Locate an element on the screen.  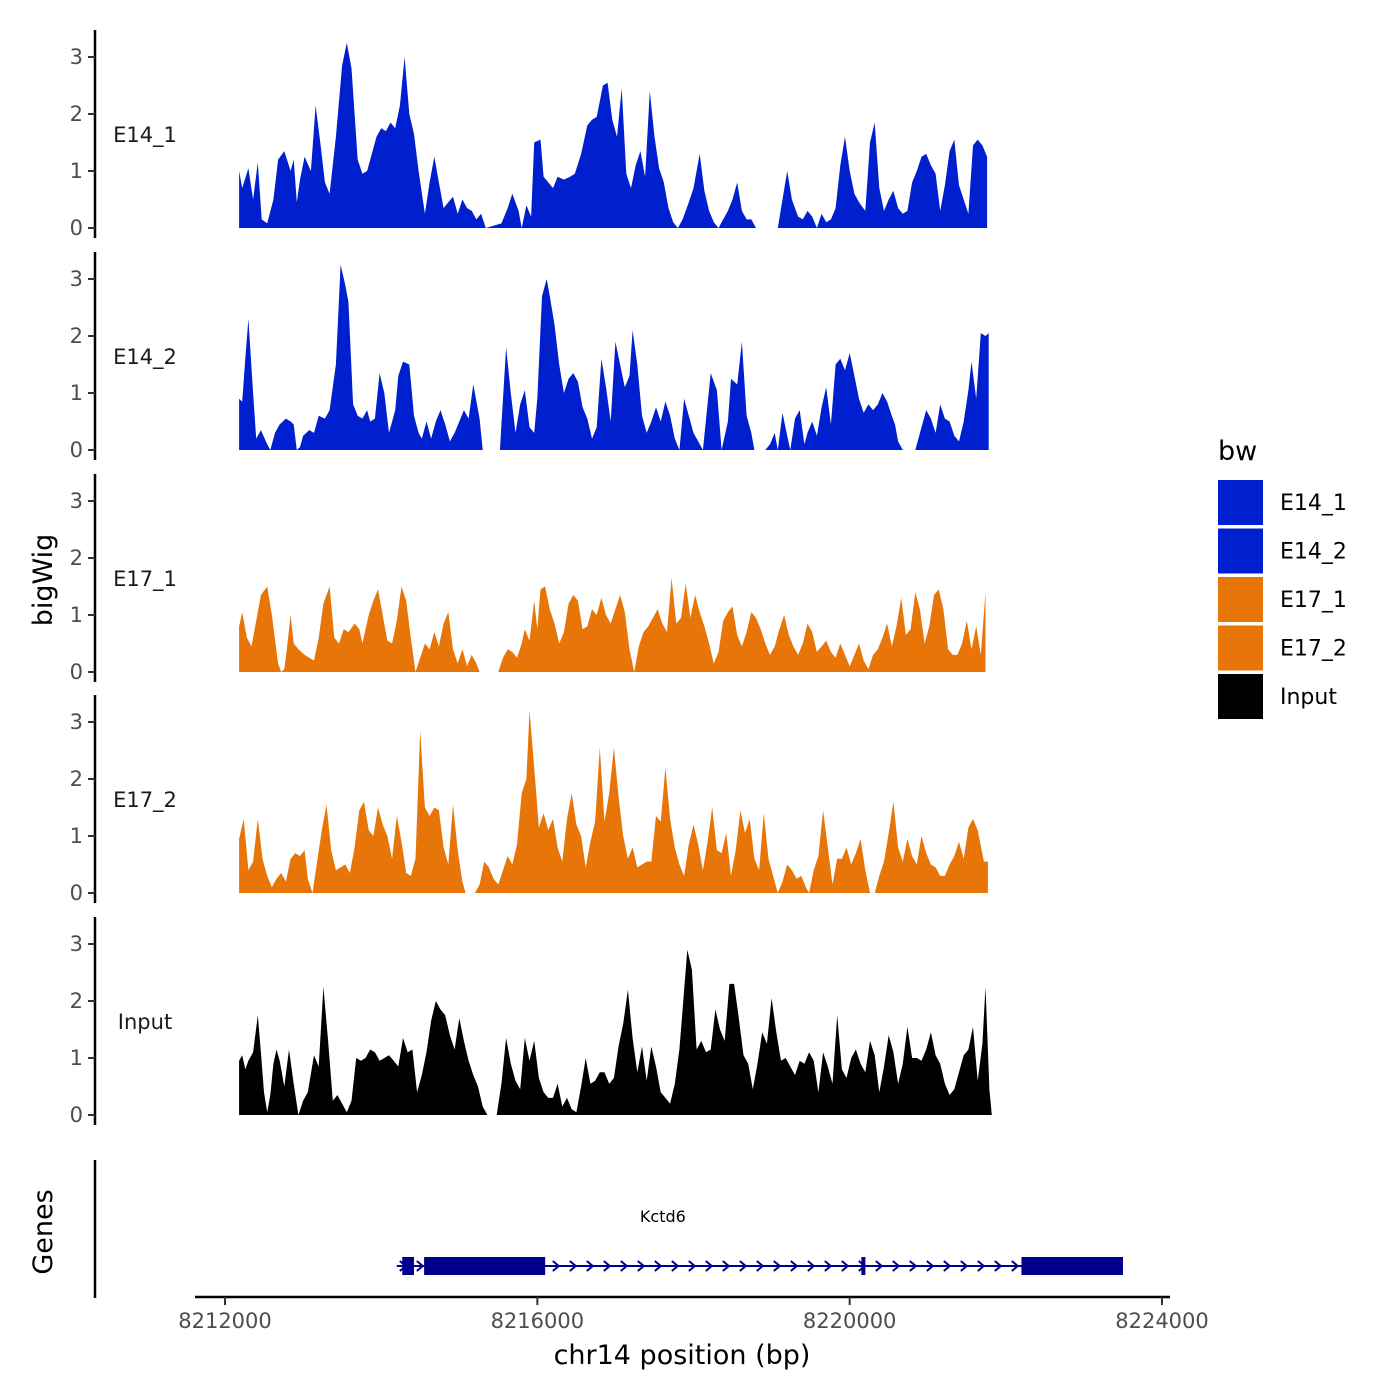
track-Input: 0 1 2 3 Input is located at coordinates (531, 1022).